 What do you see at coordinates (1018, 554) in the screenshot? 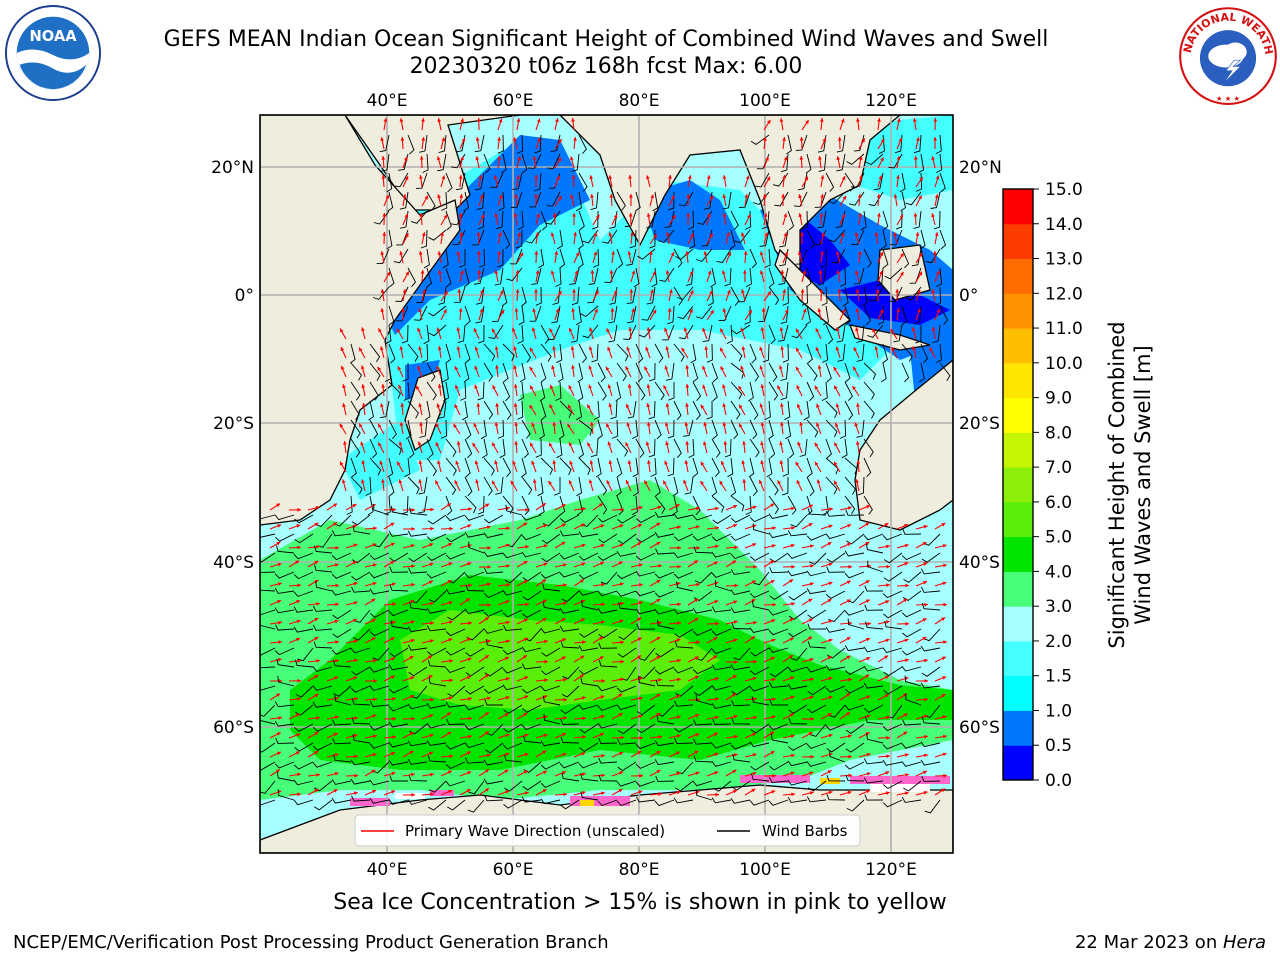
I see `colorbar-cell` at bounding box center [1018, 554].